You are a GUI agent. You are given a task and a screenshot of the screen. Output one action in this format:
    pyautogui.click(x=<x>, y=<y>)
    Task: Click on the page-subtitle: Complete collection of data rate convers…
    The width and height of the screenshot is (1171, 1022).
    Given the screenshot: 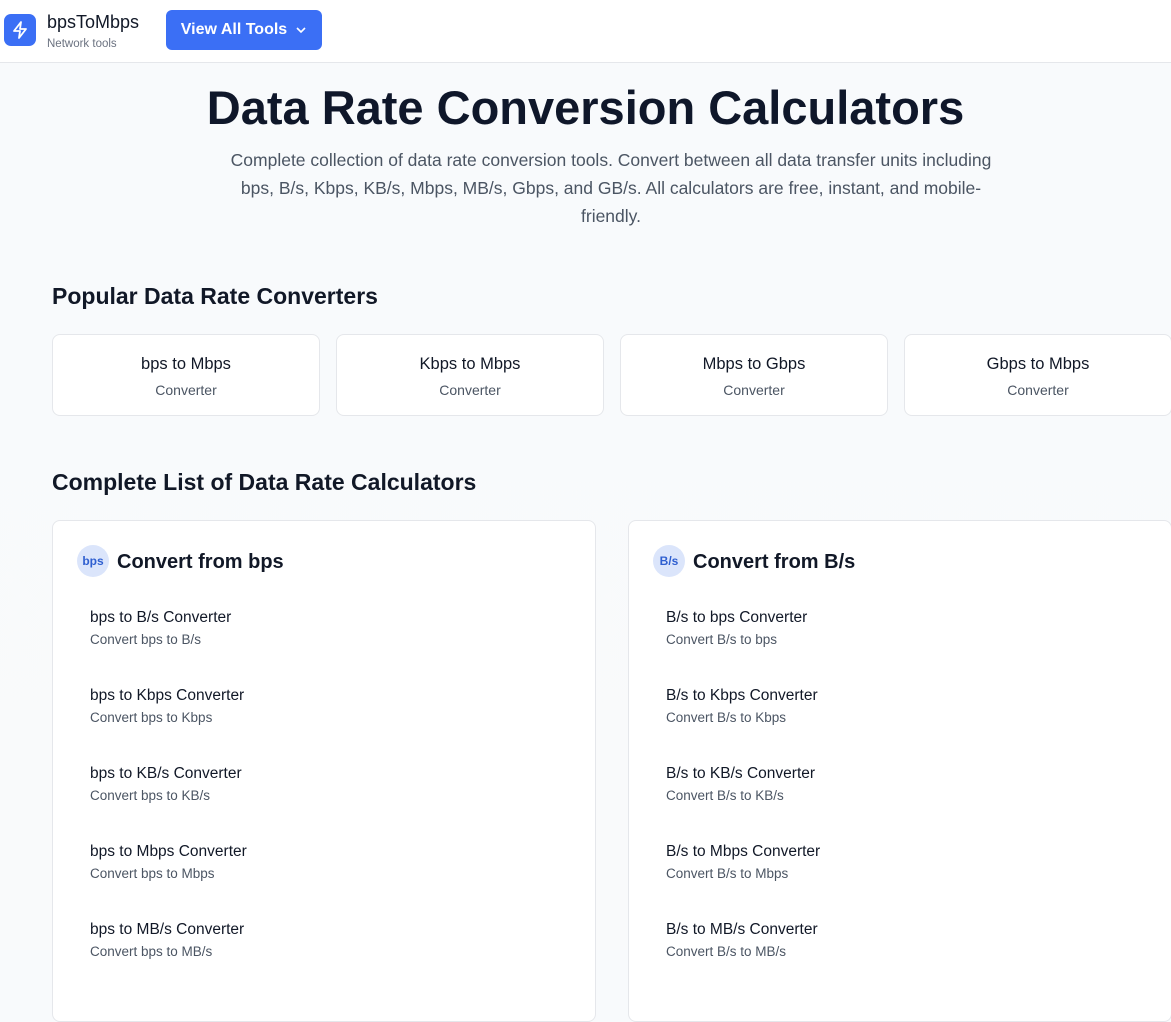 What is the action you would take?
    pyautogui.click(x=611, y=188)
    